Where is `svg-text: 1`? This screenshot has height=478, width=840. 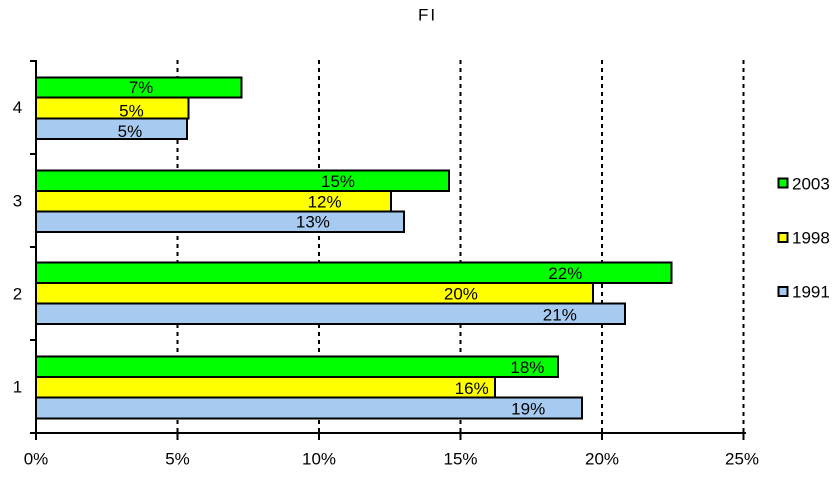
svg-text: 1 is located at coordinates (17, 387).